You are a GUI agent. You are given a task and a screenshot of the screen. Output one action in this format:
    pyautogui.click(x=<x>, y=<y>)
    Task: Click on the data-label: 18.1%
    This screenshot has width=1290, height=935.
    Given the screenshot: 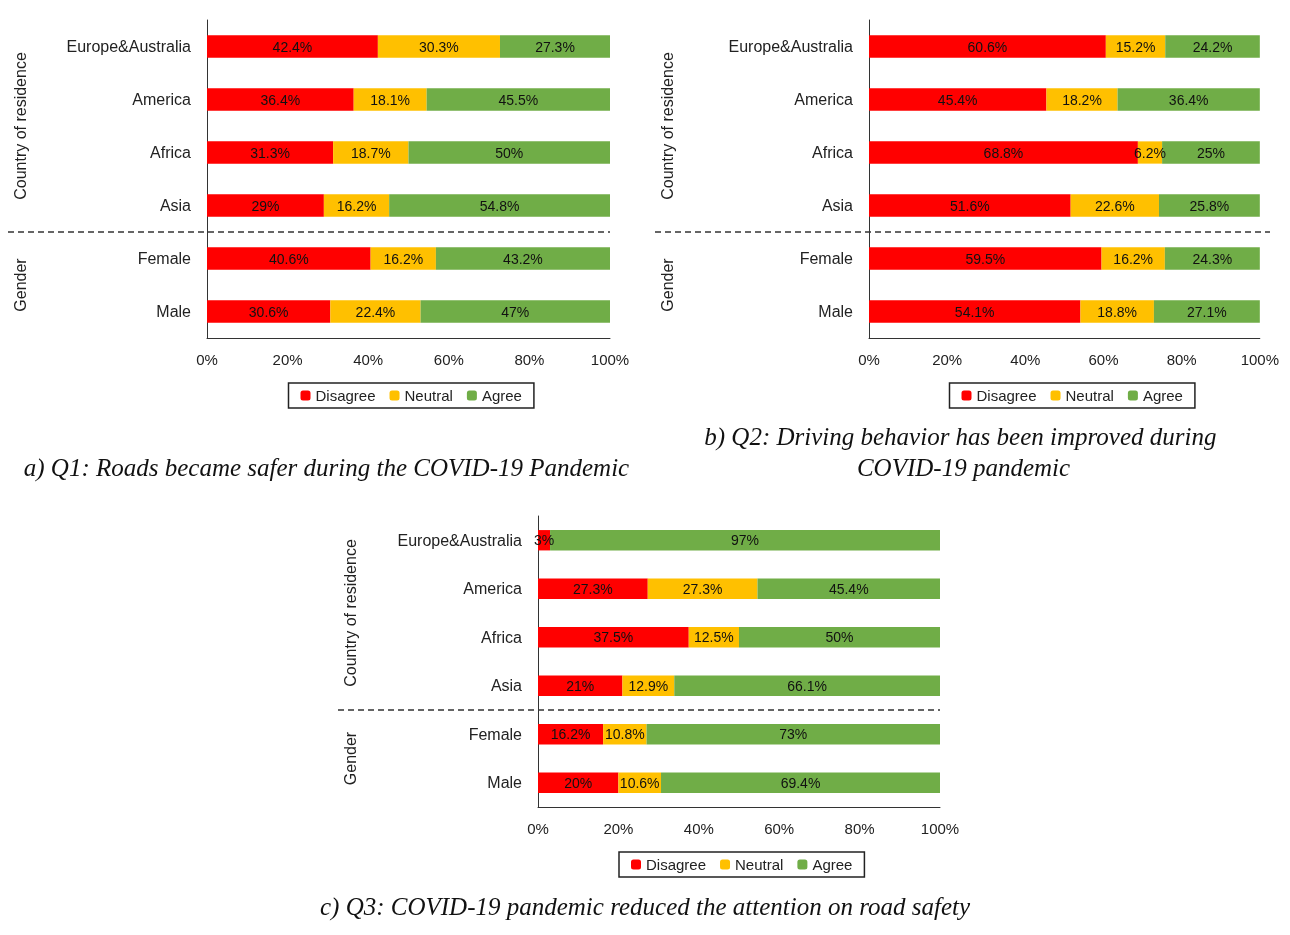 What is the action you would take?
    pyautogui.click(x=390, y=99)
    